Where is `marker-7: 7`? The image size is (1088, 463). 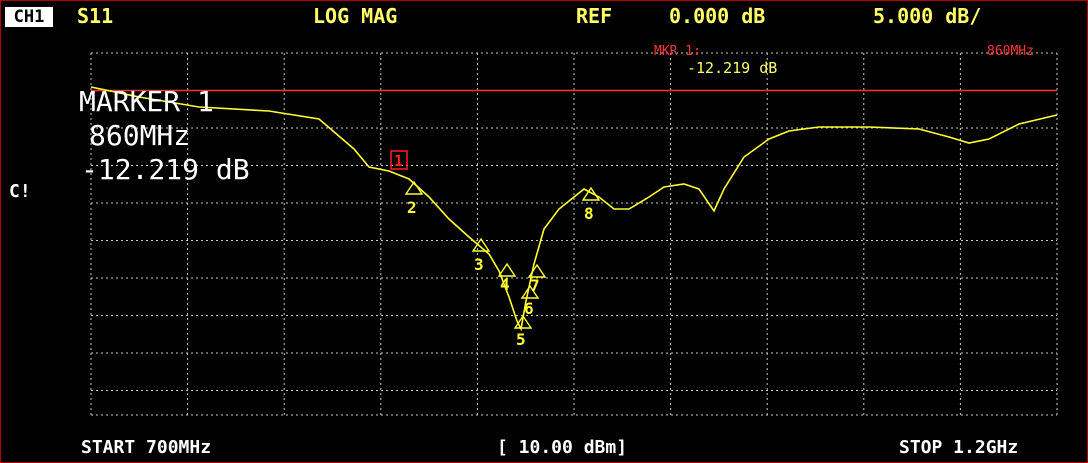 marker-7: 7 is located at coordinates (537, 279).